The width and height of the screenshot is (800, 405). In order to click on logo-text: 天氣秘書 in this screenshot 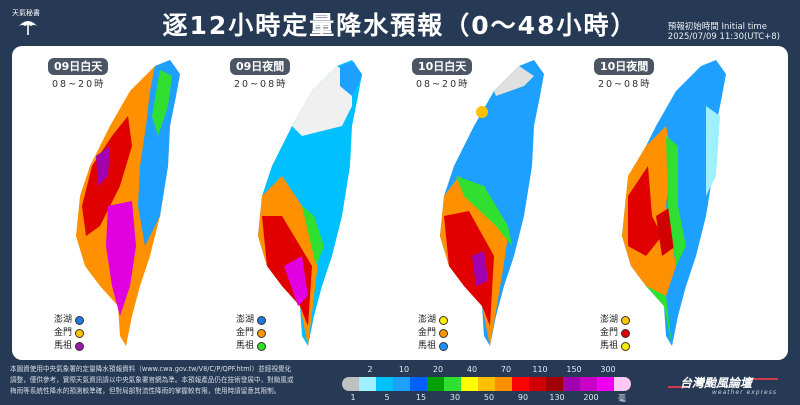, I will do `click(26, 13)`.